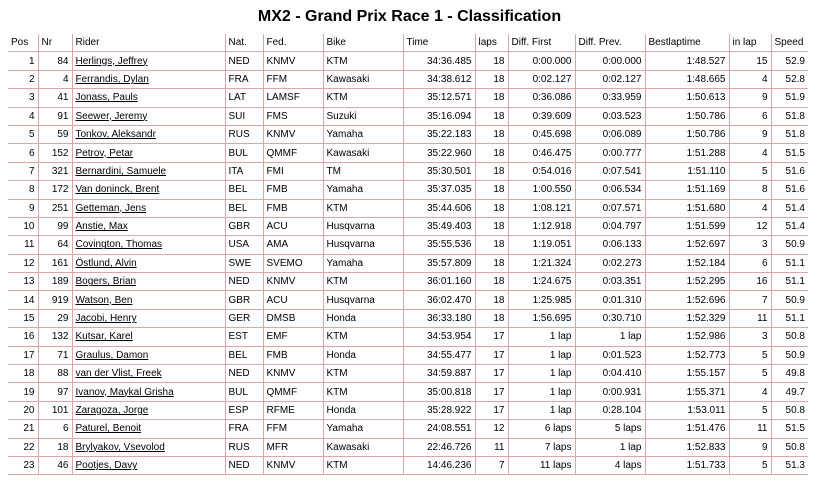 Image resolution: width=819 pixels, height=482 pixels. I want to click on nr-cell: 321, so click(55, 172).